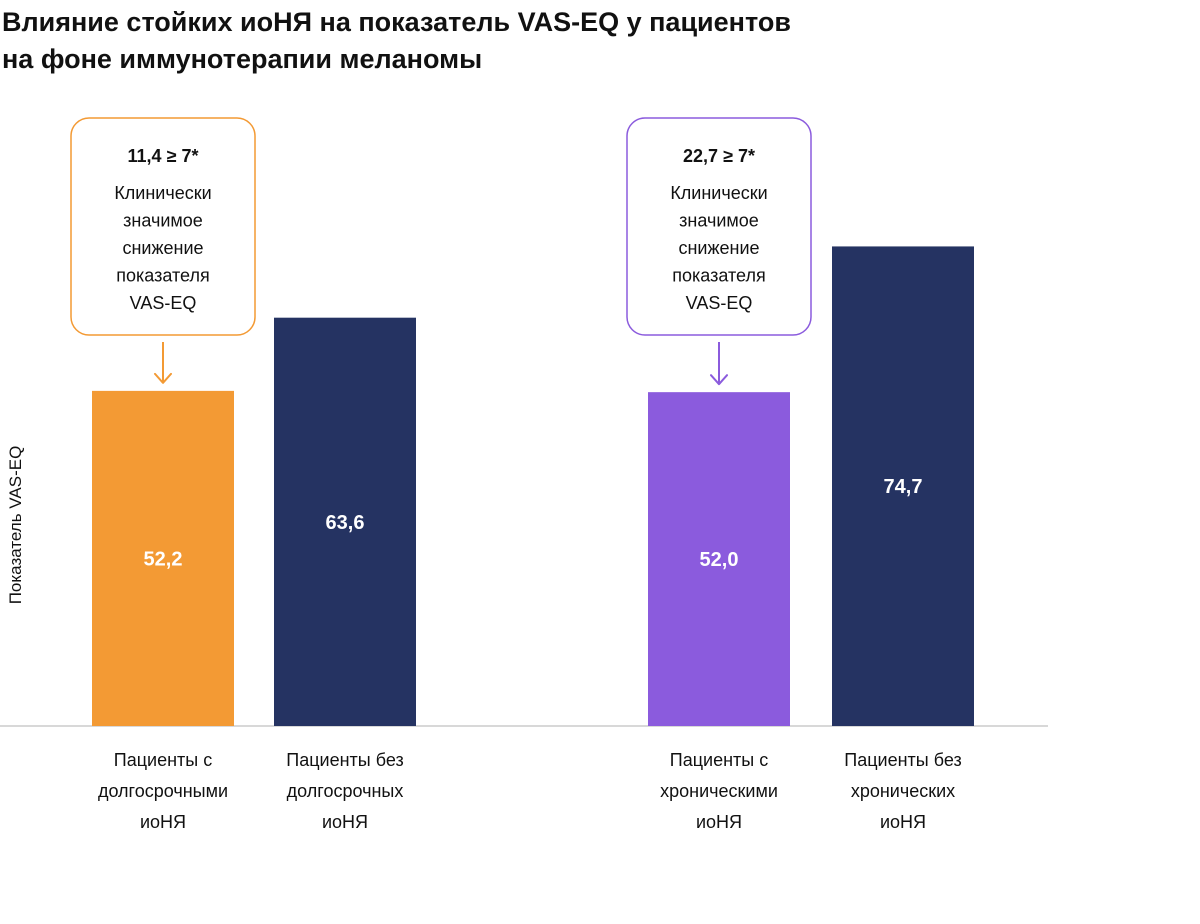  I want to click on bar-value-label-2: 63,6, so click(345, 523).